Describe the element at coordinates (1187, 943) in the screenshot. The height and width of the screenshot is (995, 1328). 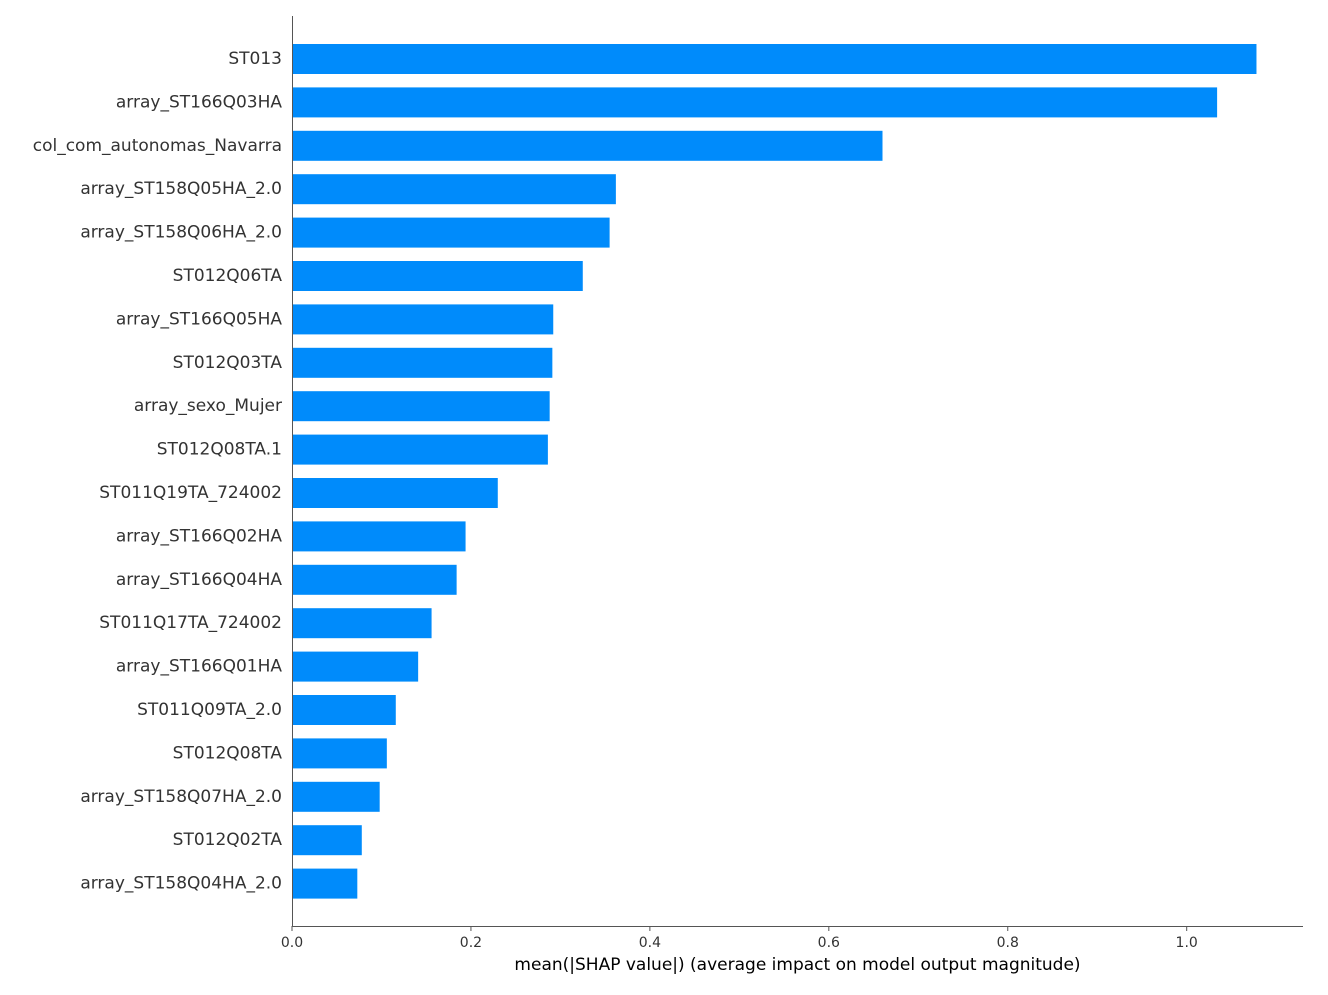
I see `x-tick-label-5: 1.0` at that location.